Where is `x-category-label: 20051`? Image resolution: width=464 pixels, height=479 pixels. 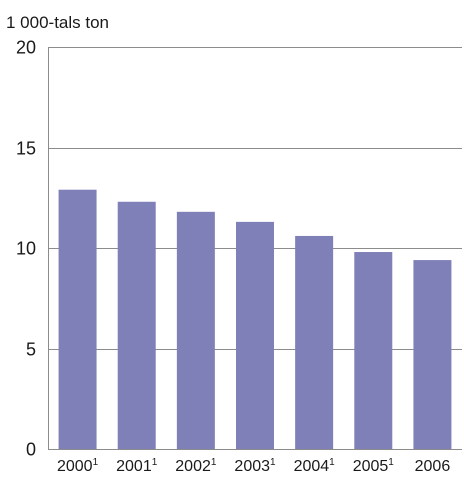
x-category-label: 20051 is located at coordinates (374, 466).